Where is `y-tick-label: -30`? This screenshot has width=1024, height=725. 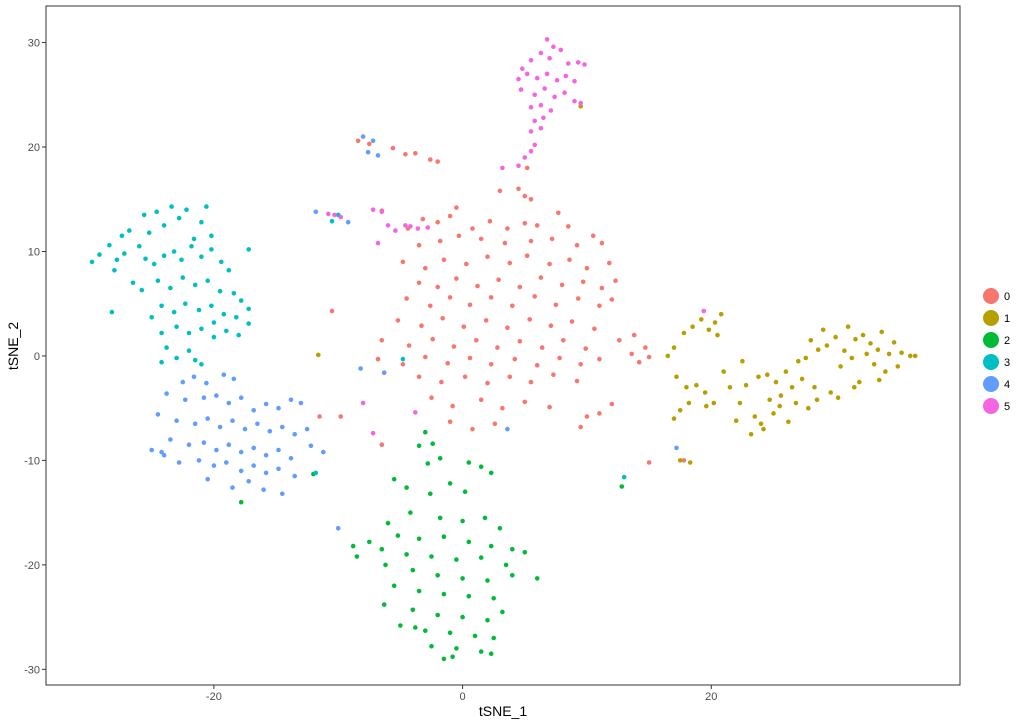 y-tick-label: -30 is located at coordinates (32, 670).